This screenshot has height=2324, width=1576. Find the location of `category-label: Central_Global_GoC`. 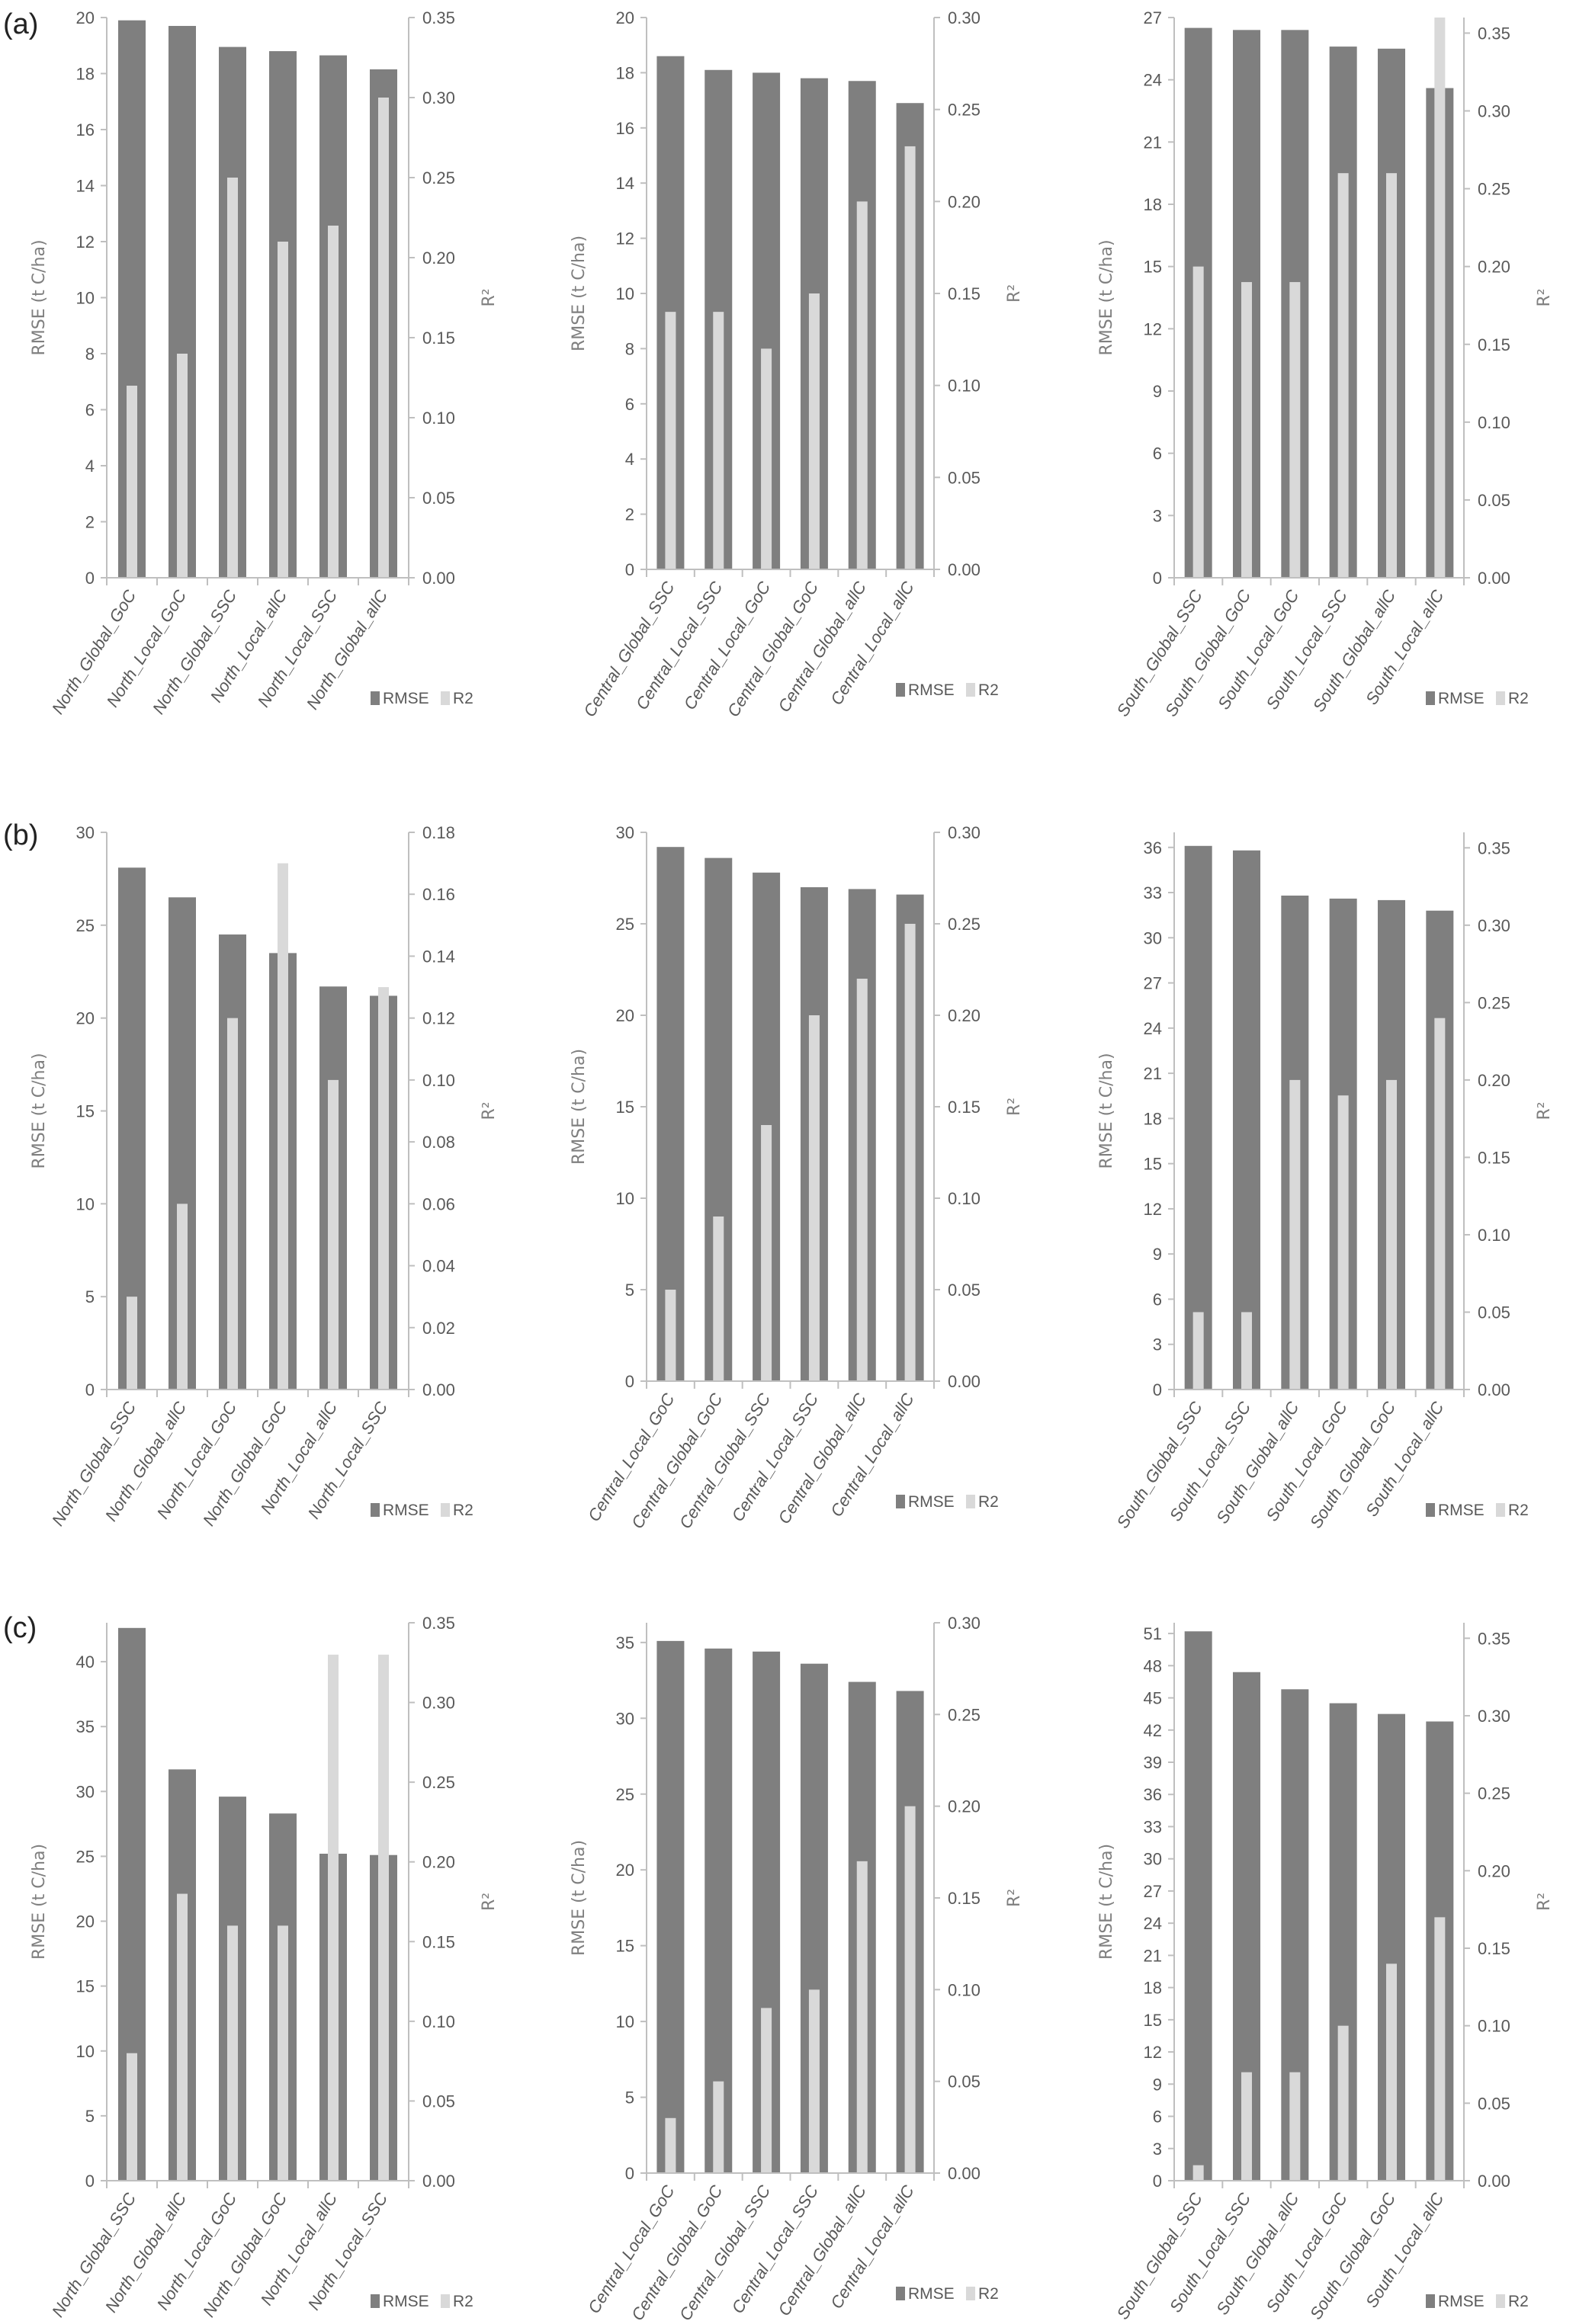

category-label: Central_Global_GoC is located at coordinates (677, 1461).